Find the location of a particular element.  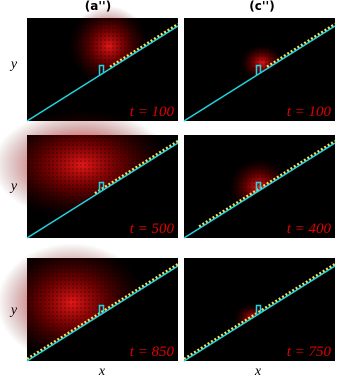

time-label: t = 750 is located at coordinates (309, 352).